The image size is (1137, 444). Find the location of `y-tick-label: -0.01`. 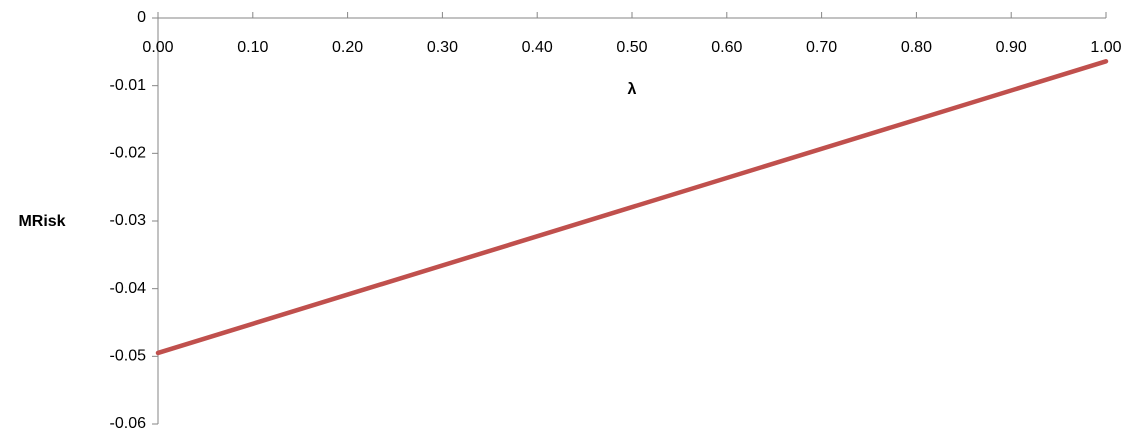

y-tick-label: -0.01 is located at coordinates (128, 85).